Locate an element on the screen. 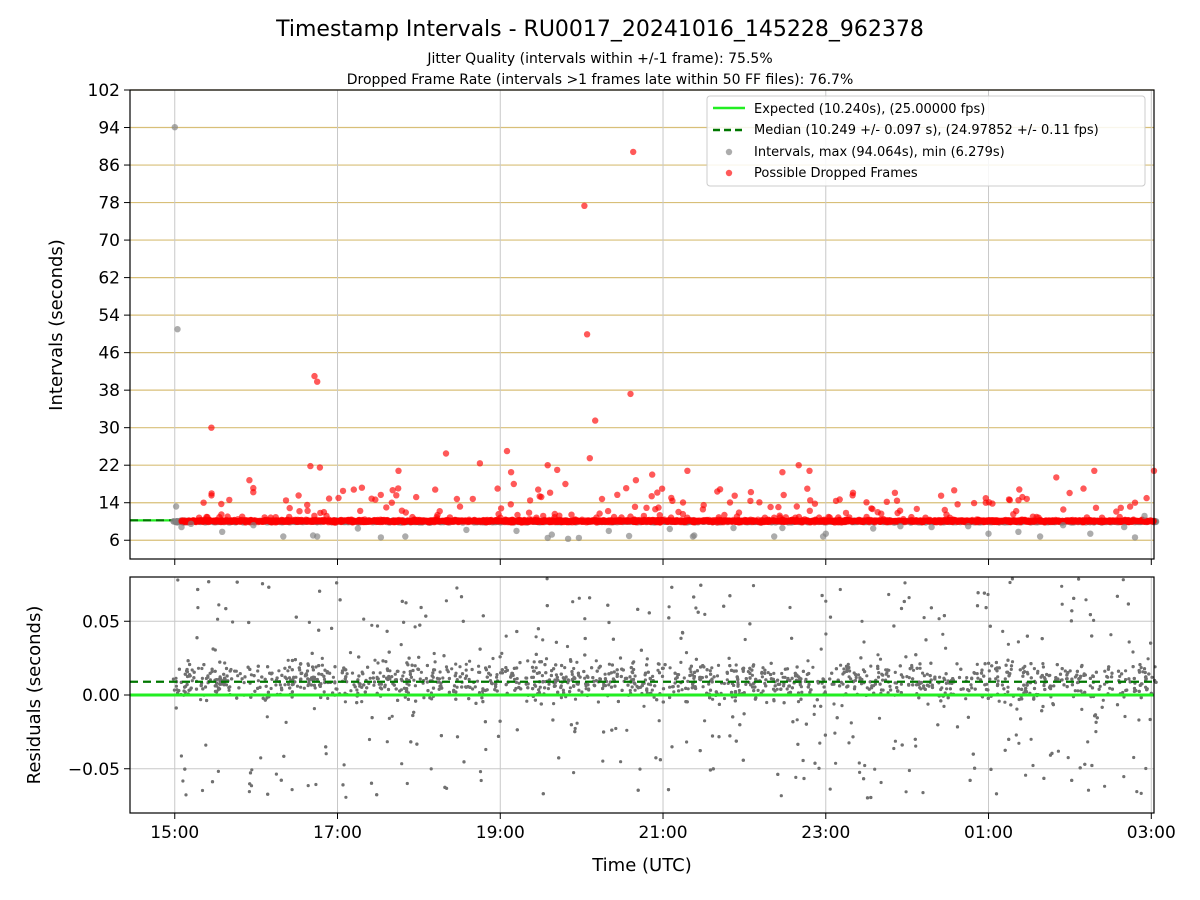 The width and height of the screenshot is (1200, 900). legend-expected-label: Expected (10.240s), (25.00000 fps) is located at coordinates (869, 109).